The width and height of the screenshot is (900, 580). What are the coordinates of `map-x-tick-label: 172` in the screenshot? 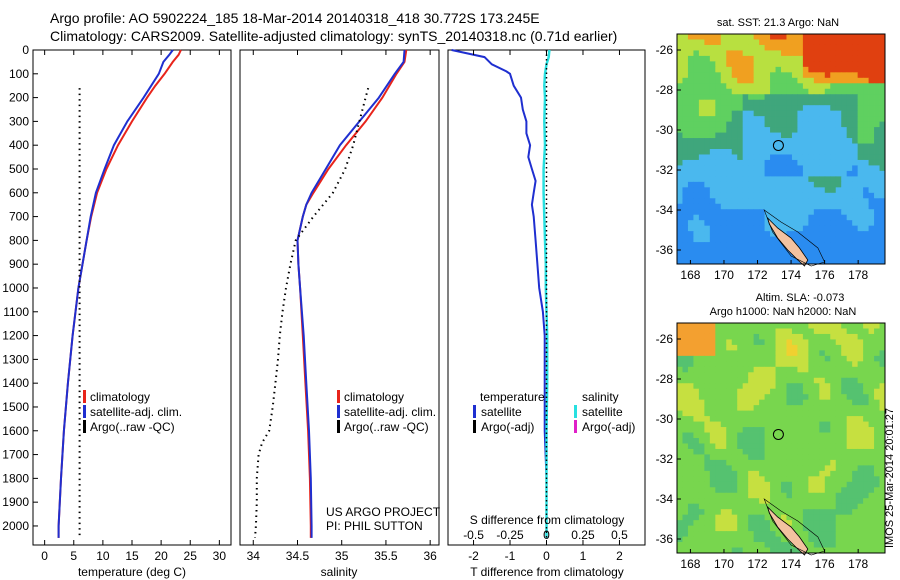 It's located at (758, 564).